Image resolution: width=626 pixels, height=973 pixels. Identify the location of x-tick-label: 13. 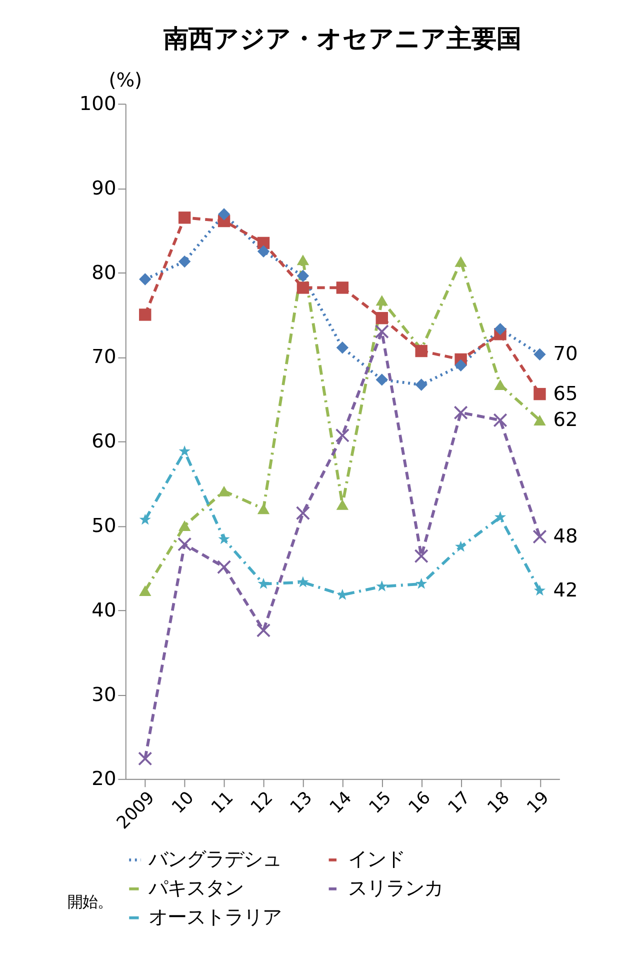
(301, 803).